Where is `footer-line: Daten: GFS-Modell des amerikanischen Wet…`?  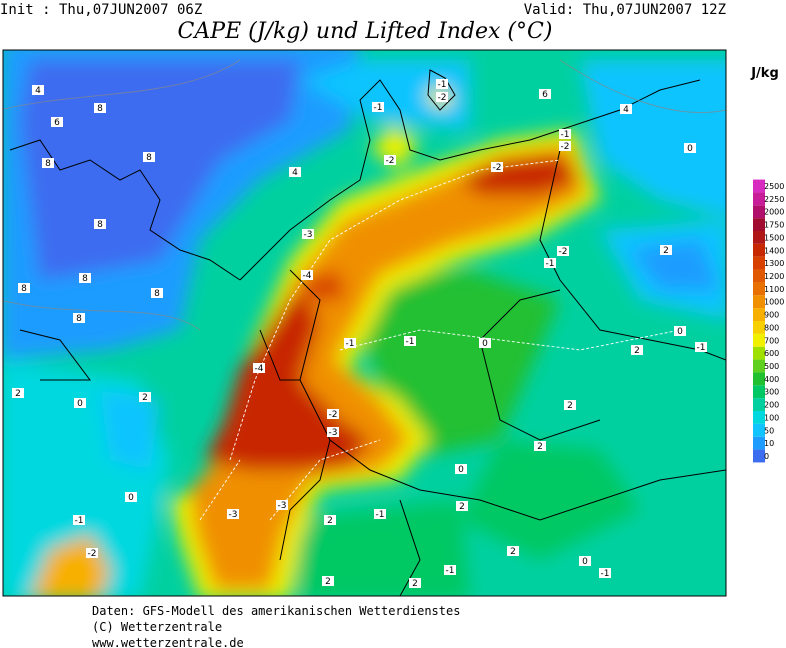 footer-line: Daten: GFS-Modell des amerikanischen Wet… is located at coordinates (276, 611).